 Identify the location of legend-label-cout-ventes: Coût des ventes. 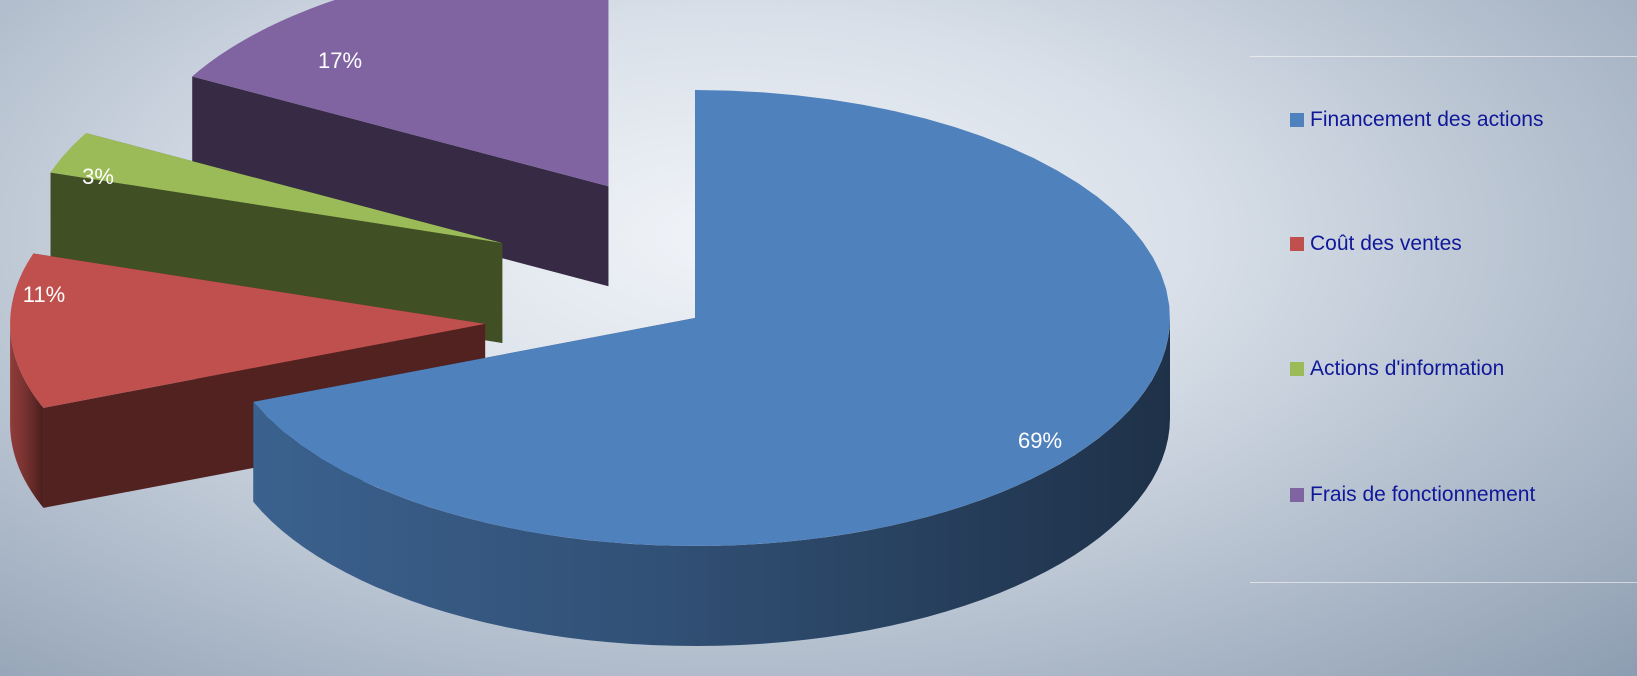
(1386, 243).